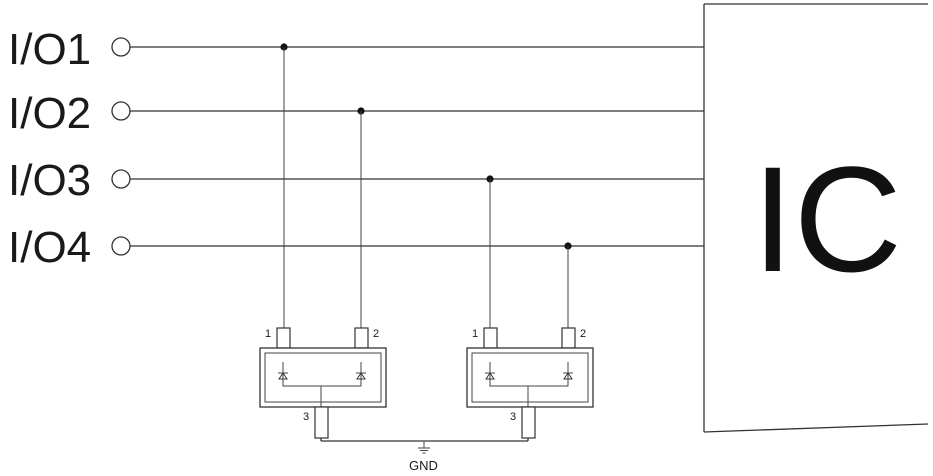 This screenshot has height=476, width=933. Describe the element at coordinates (49, 180) in the screenshot. I see `io-label-3: I/O3` at that location.